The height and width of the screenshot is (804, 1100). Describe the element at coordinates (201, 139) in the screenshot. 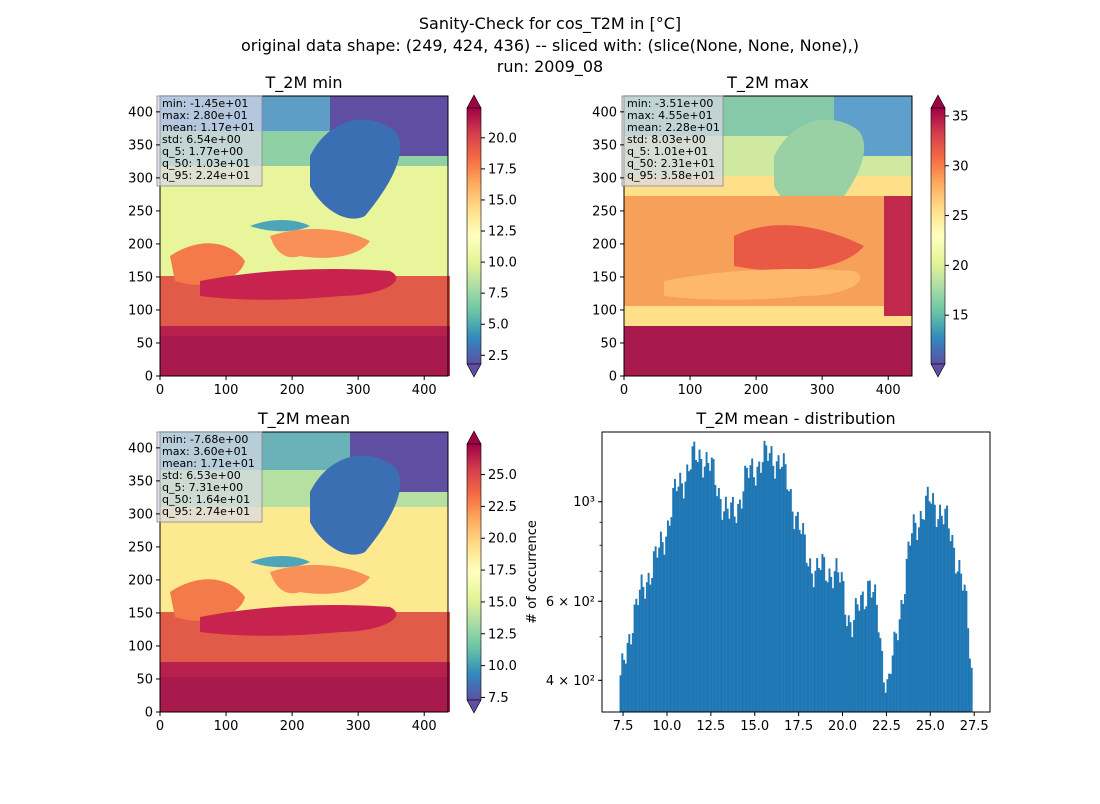

I see `stat-line: std: 6.54e+00` at that location.